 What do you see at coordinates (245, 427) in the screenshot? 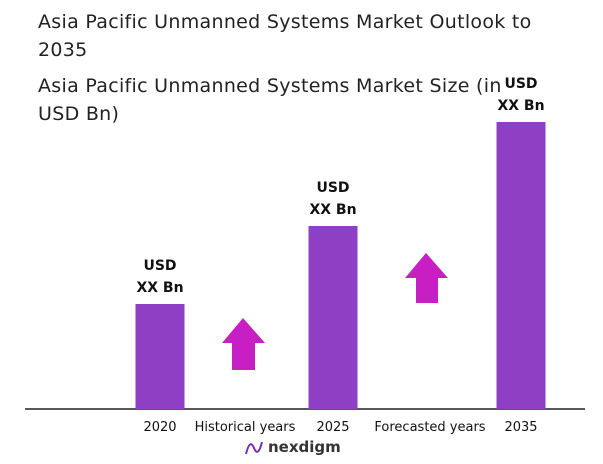
I see `annotation: Historical years` at bounding box center [245, 427].